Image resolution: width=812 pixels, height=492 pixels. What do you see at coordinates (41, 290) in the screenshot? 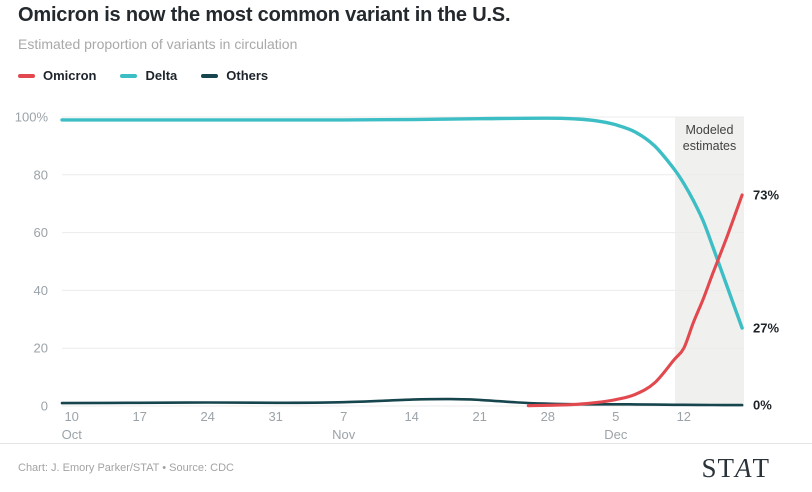
I see `y-tick-label: 40` at bounding box center [41, 290].